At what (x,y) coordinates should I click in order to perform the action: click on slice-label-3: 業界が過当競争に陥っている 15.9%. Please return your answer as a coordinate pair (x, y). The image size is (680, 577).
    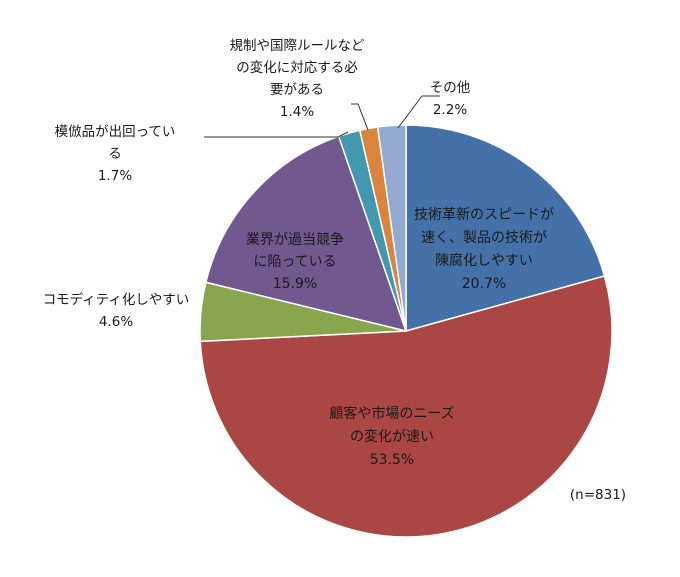
    Looking at the image, I should click on (295, 262).